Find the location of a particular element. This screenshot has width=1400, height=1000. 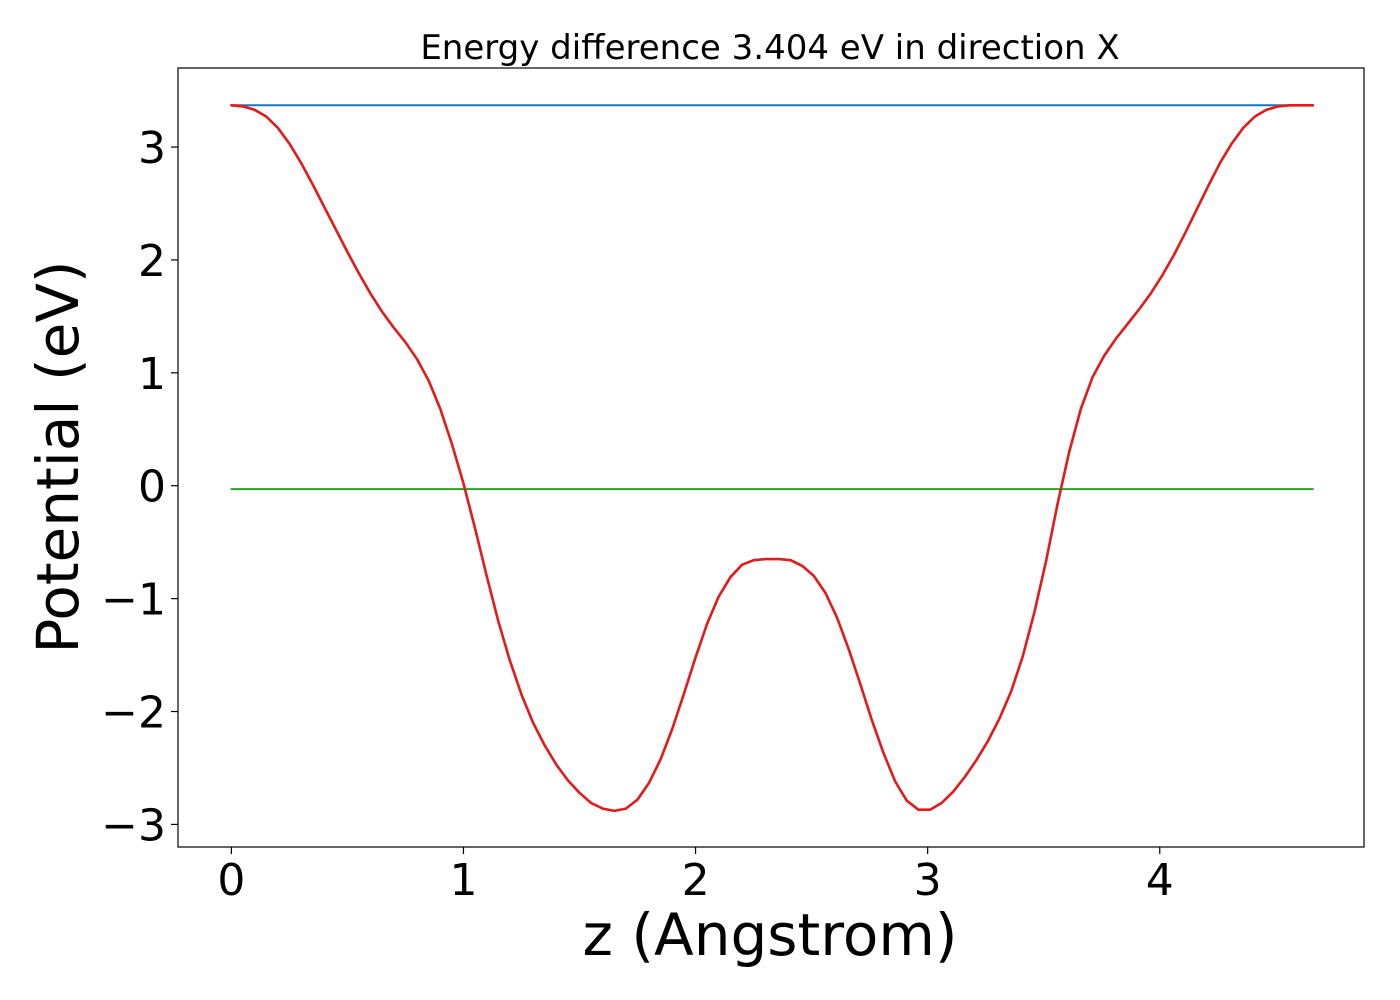

y-tick-label: 0 is located at coordinates (152, 487).